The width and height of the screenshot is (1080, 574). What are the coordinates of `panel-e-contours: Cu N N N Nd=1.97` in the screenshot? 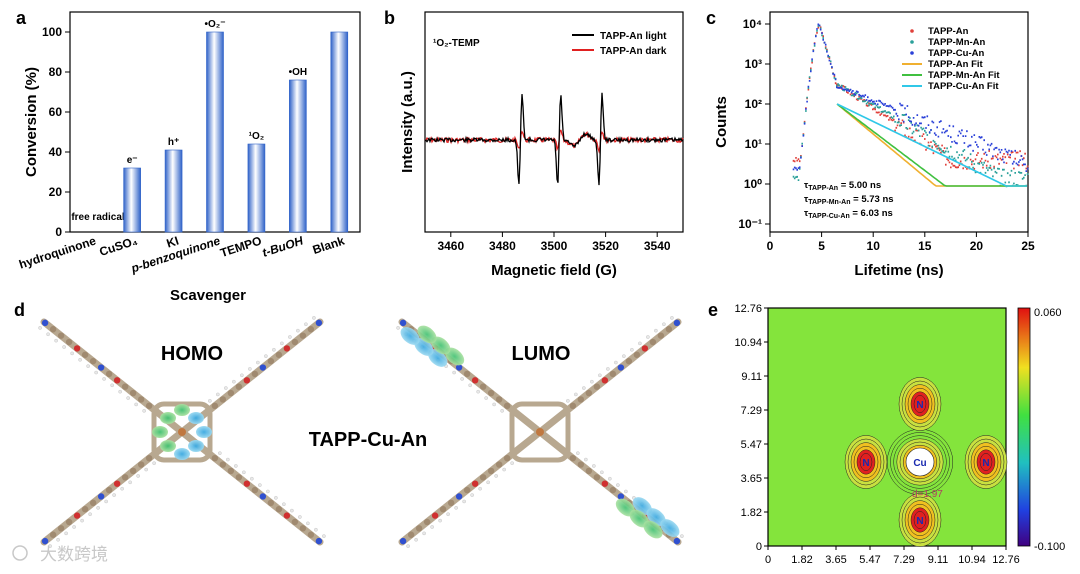 It's located at (926, 462).